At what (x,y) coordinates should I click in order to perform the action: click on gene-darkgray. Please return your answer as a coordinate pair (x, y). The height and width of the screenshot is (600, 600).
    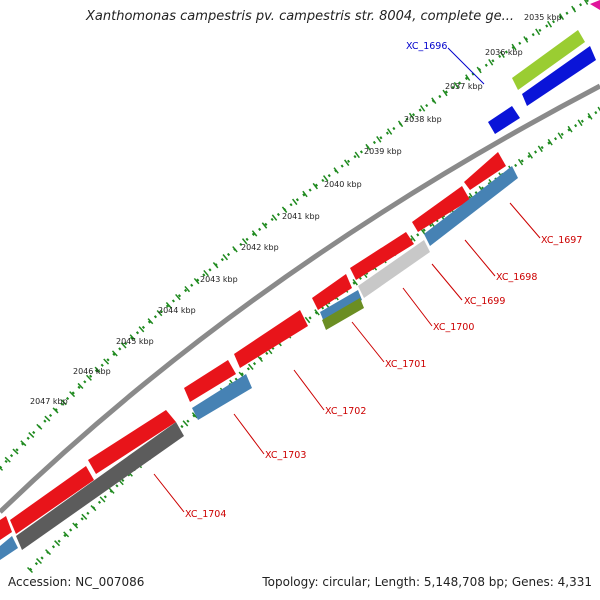
    Looking at the image, I should click on (100, 486).